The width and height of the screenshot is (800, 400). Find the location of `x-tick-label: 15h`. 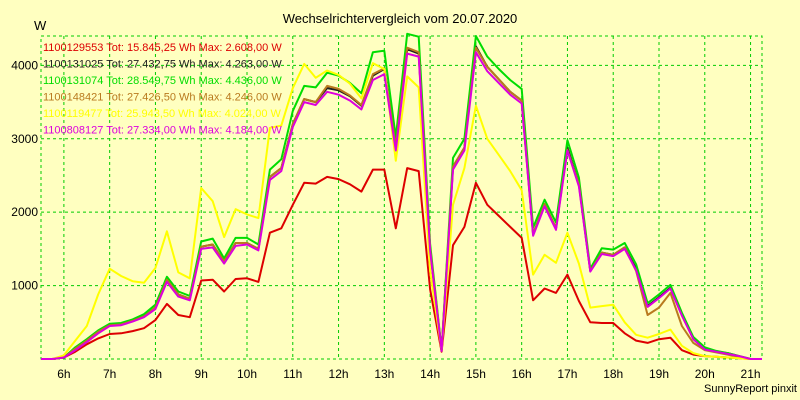

x-tick-label: 15h is located at coordinates (476, 374).